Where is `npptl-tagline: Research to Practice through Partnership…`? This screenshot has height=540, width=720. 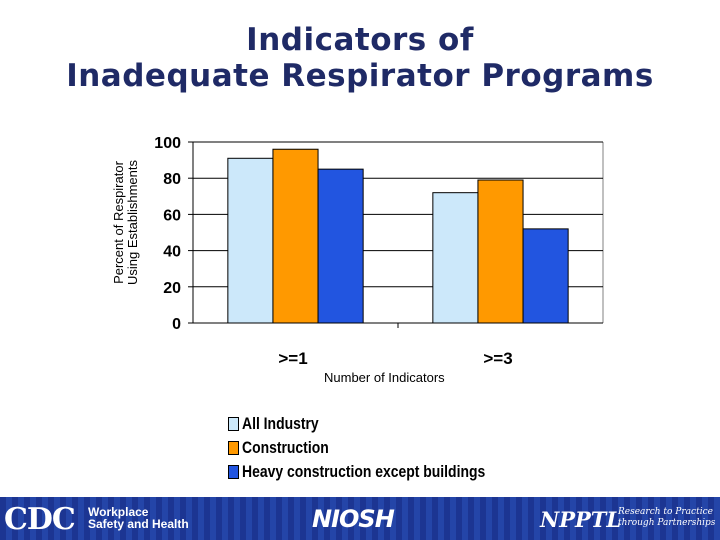 npptl-tagline: Research to Practice through Partnership… is located at coordinates (666, 518).